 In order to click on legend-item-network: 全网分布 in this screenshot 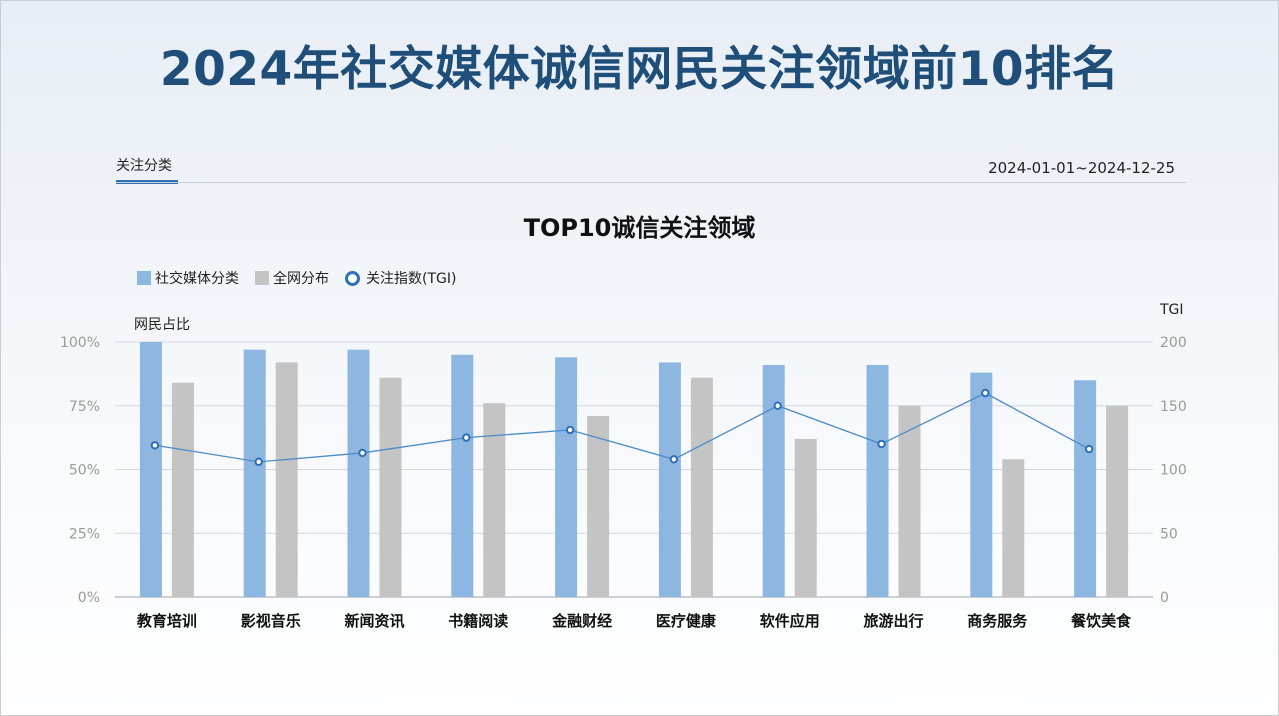, I will do `click(292, 278)`.